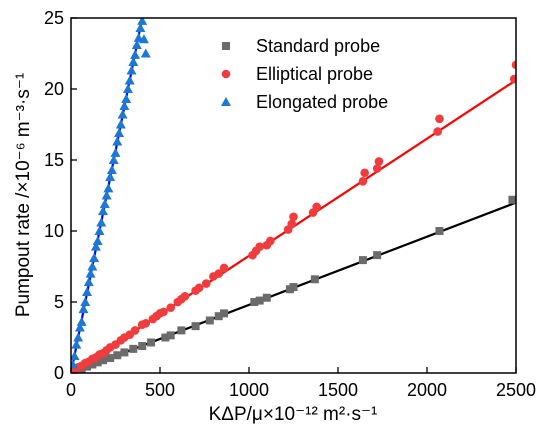  What do you see at coordinates (318, 46) in the screenshot?
I see `legend-standard-probe-label: Standard probe` at bounding box center [318, 46].